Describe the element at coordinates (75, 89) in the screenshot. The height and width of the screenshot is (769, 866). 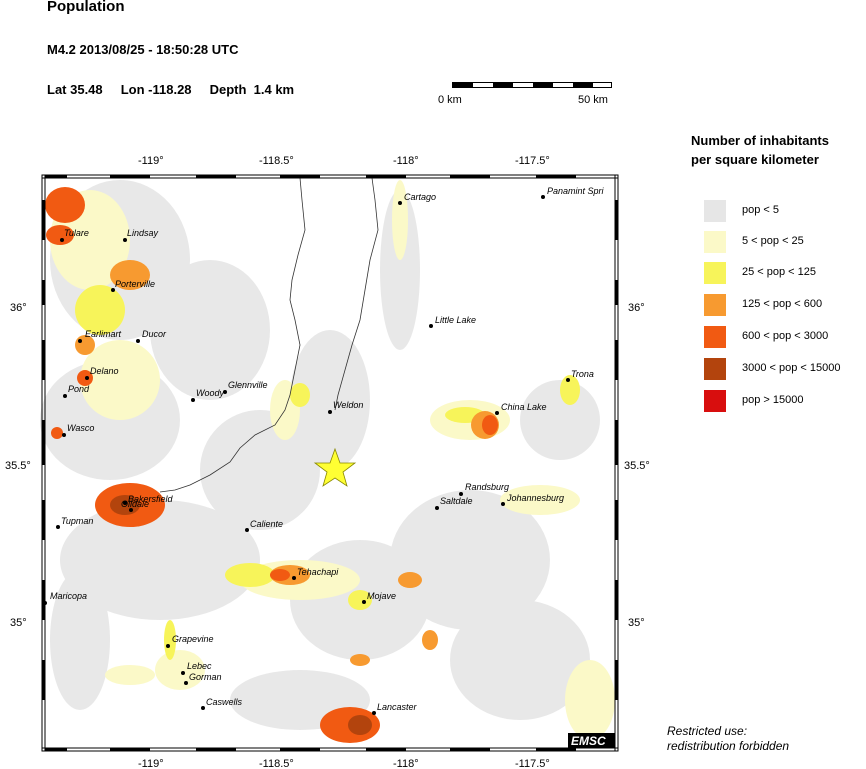
I see `latitude-value: Lat 35.48` at that location.